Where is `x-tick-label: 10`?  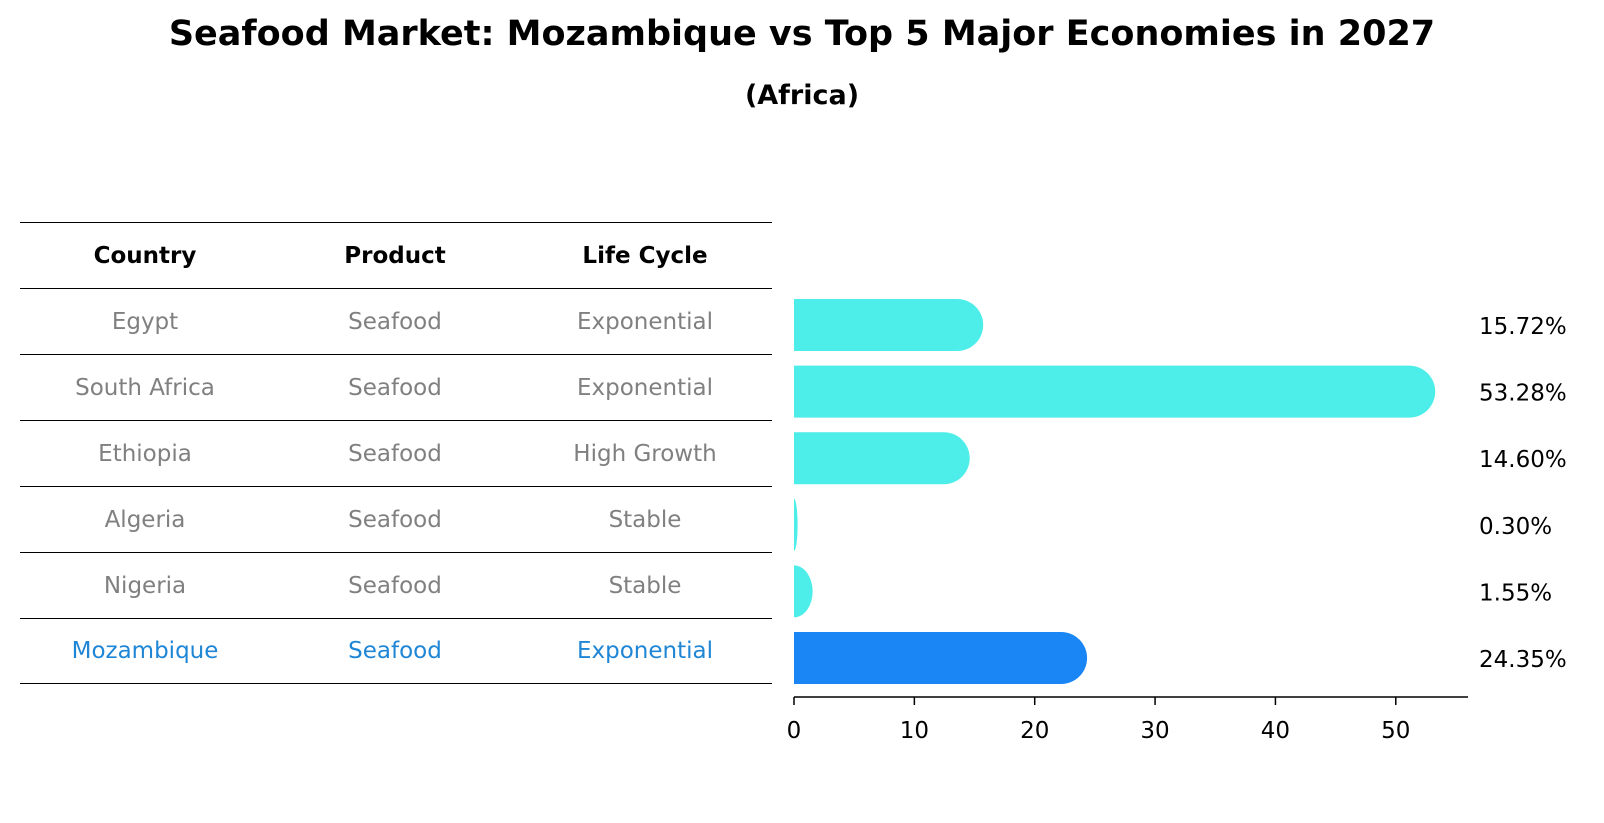 x-tick-label: 10 is located at coordinates (914, 731).